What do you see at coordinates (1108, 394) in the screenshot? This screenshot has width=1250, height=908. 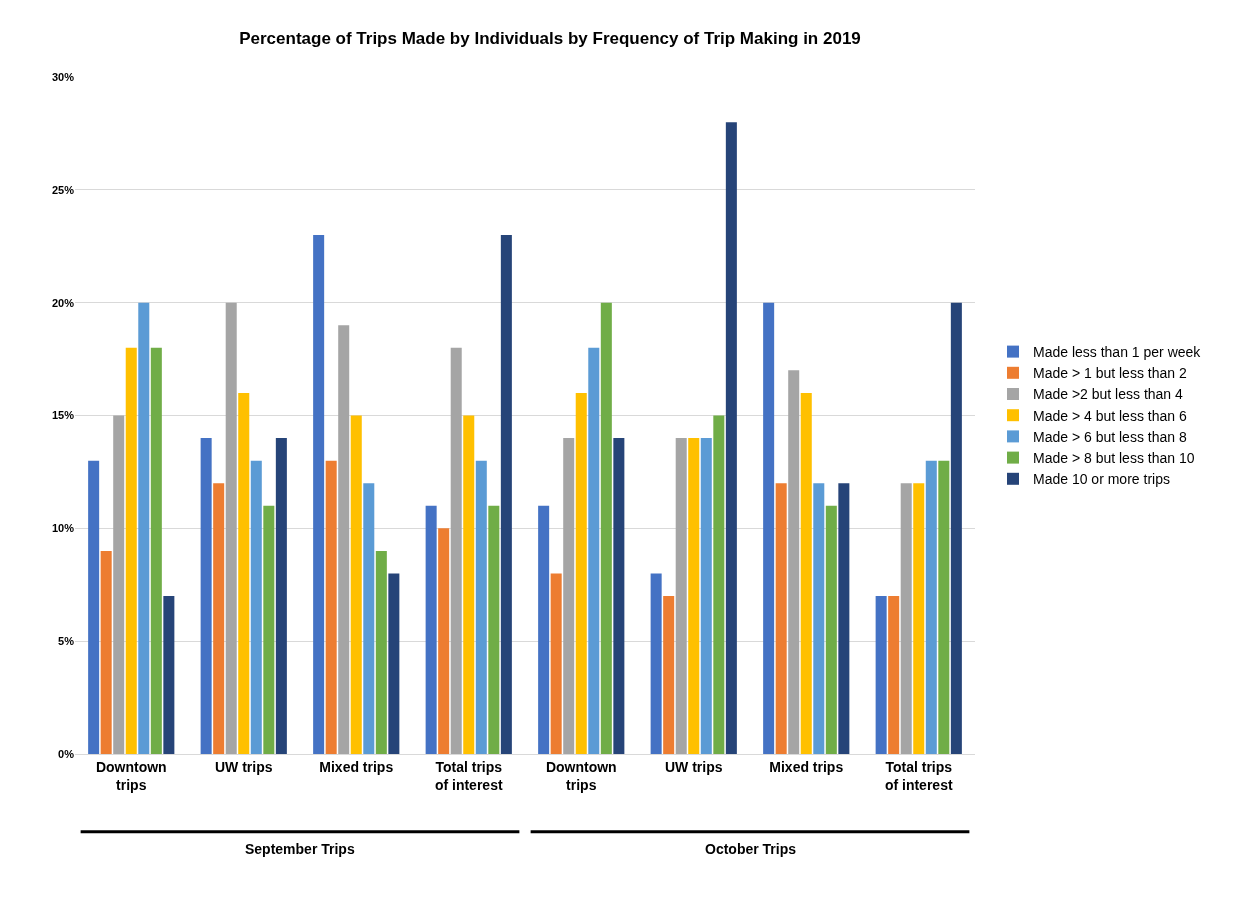 I see `legend-label: Made >2 but less than 4` at bounding box center [1108, 394].